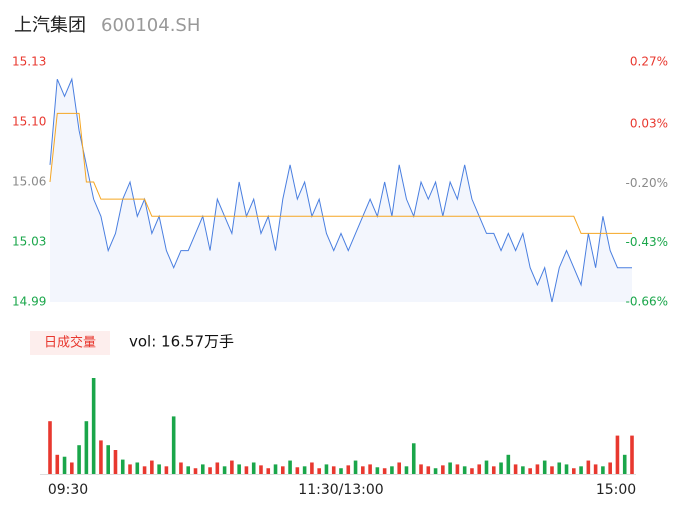 The height and width of the screenshot is (528, 686). Describe the element at coordinates (647, 242) in the screenshot. I see `y2-tick-label: -0.43%` at that location.